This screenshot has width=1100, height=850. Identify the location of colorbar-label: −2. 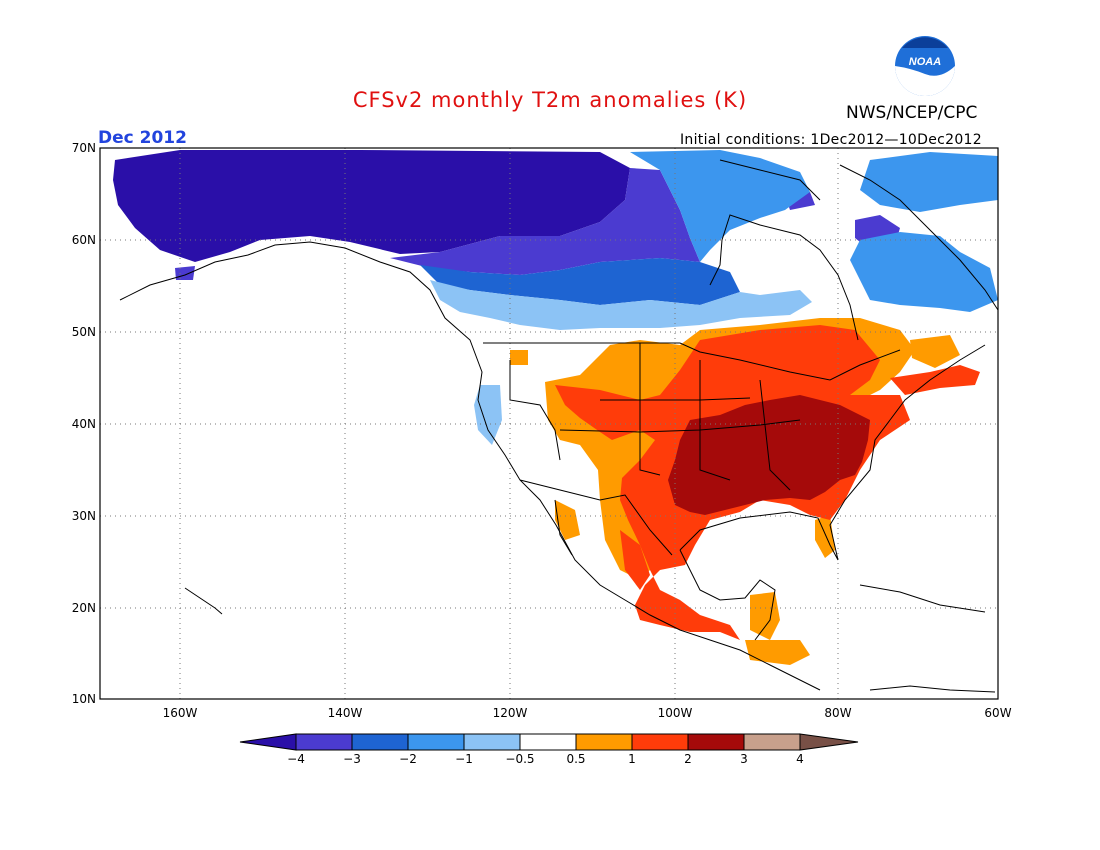
(408, 759).